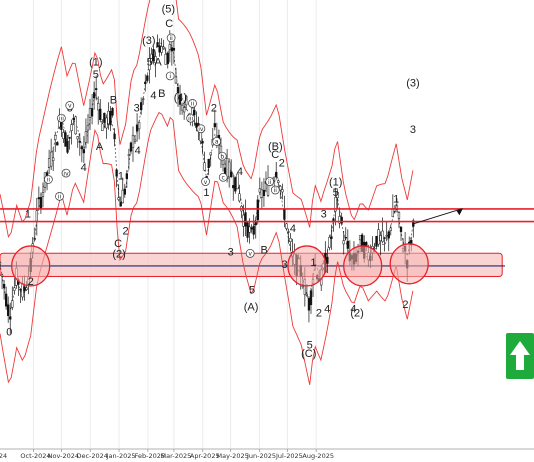 This screenshot has width=534, height=462. Describe the element at coordinates (205, 456) in the screenshot. I see `x-tick-label: Apr-2025` at that location.